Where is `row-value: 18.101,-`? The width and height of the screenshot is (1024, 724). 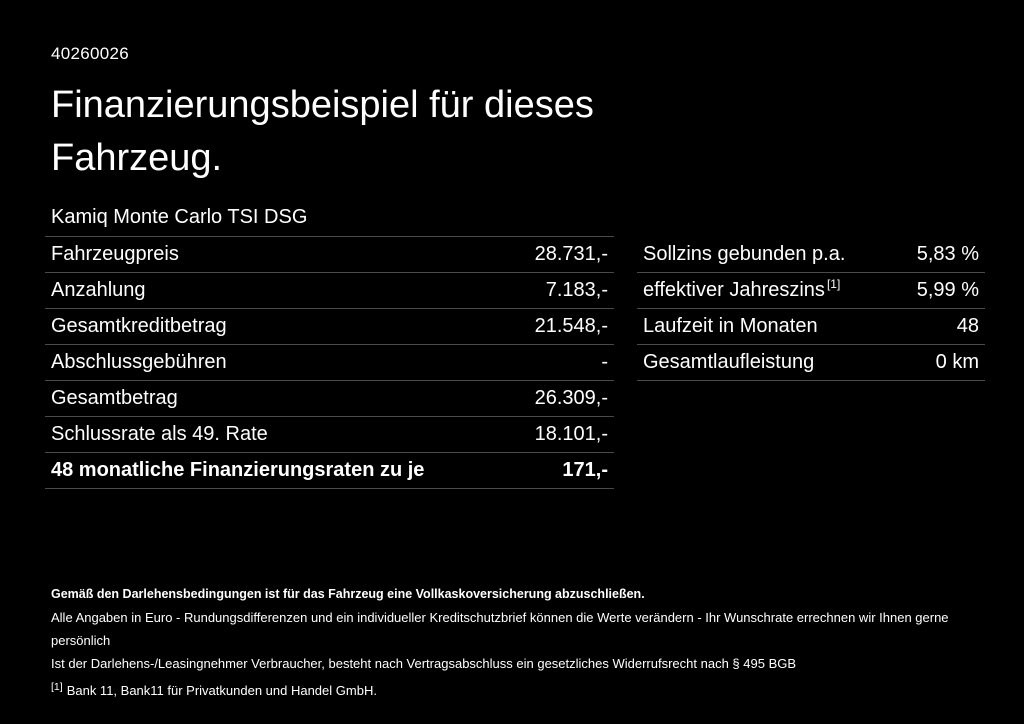 row-value: 18.101,- is located at coordinates (571, 434).